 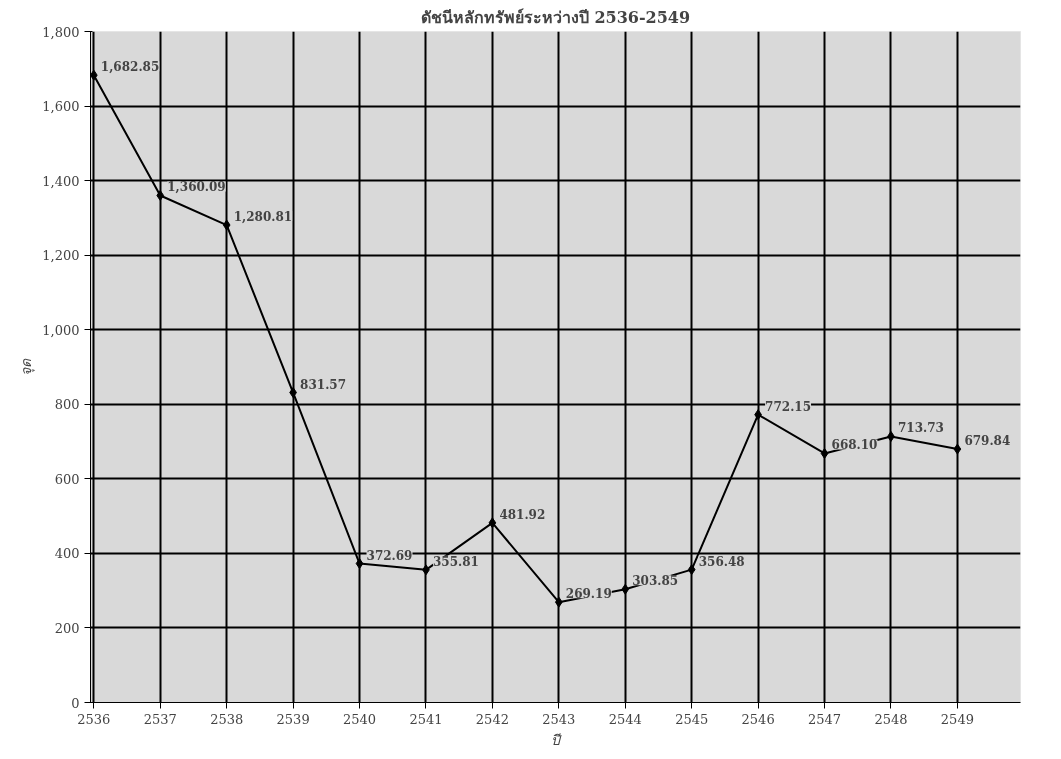 I want to click on x-tick-label: 2547, so click(x=824, y=719).